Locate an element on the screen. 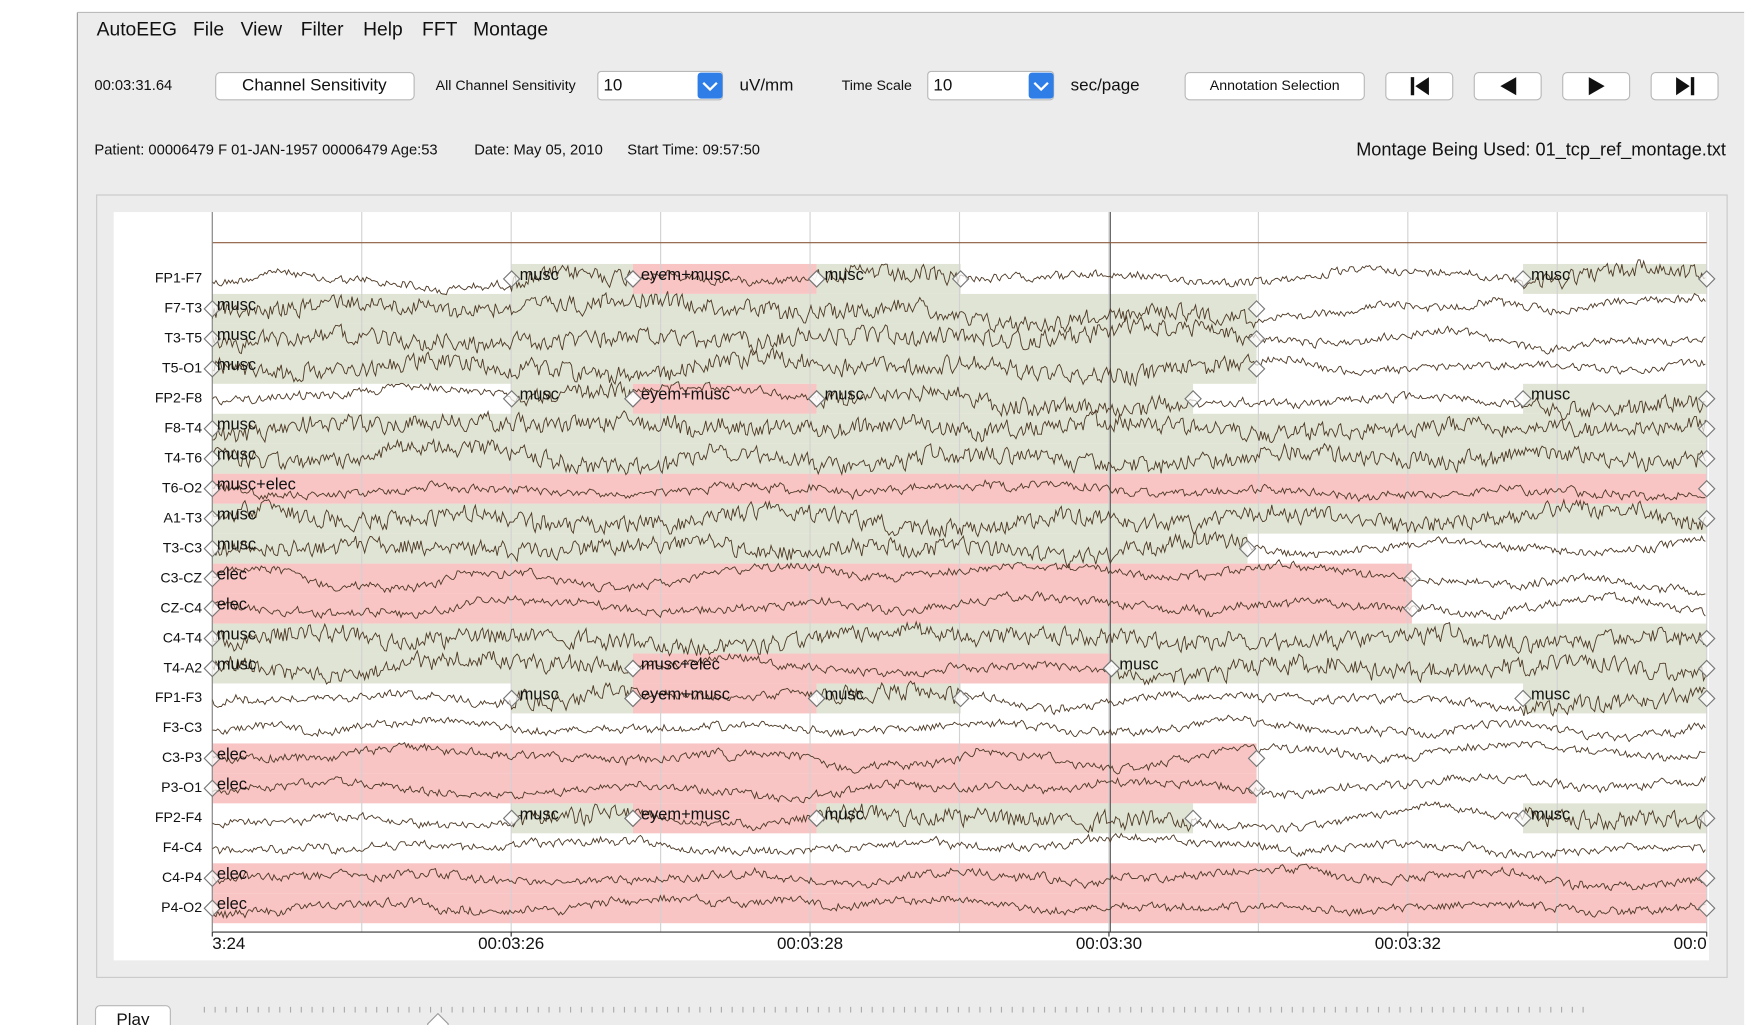 Image resolution: width=1758 pixels, height=1025 pixels. menu-item: AutoEEG is located at coordinates (137, 30).